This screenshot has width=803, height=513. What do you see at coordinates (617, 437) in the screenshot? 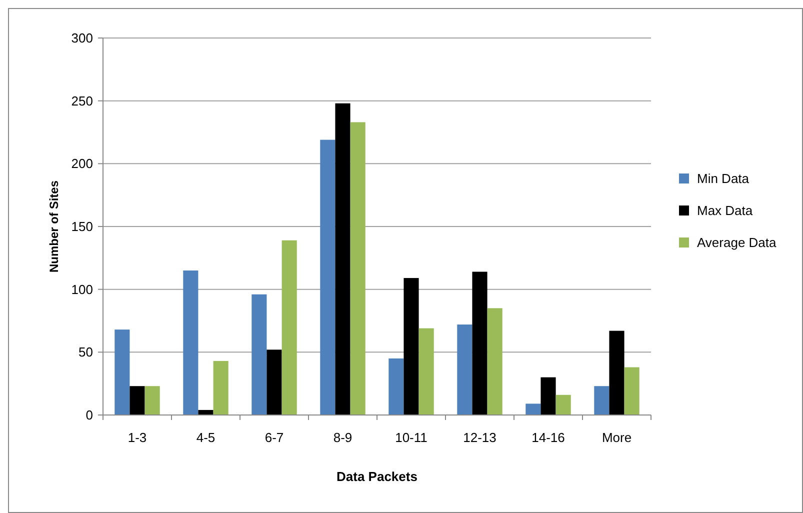
I see `x-tick-label: More` at bounding box center [617, 437].